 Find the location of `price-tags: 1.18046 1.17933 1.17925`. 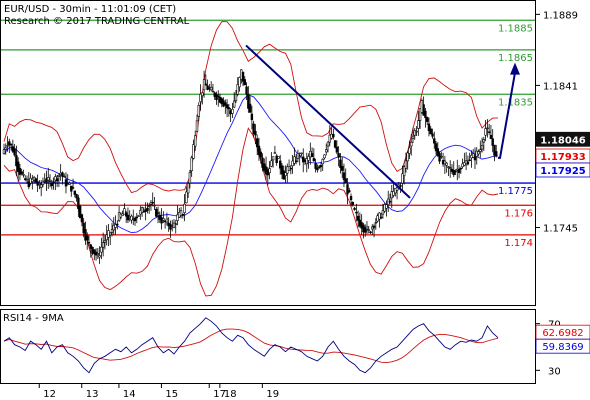

price-tags: 1.18046 1.17933 1.17925 is located at coordinates (562, 154).